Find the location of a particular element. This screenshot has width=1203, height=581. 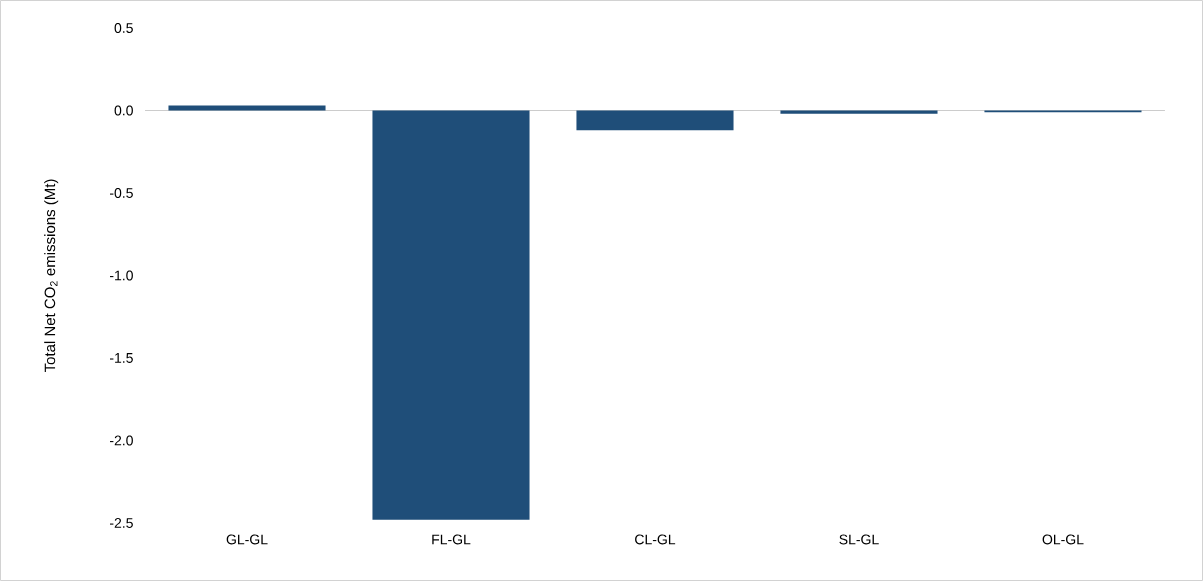

x-tick-label: CL-GL is located at coordinates (655, 539).